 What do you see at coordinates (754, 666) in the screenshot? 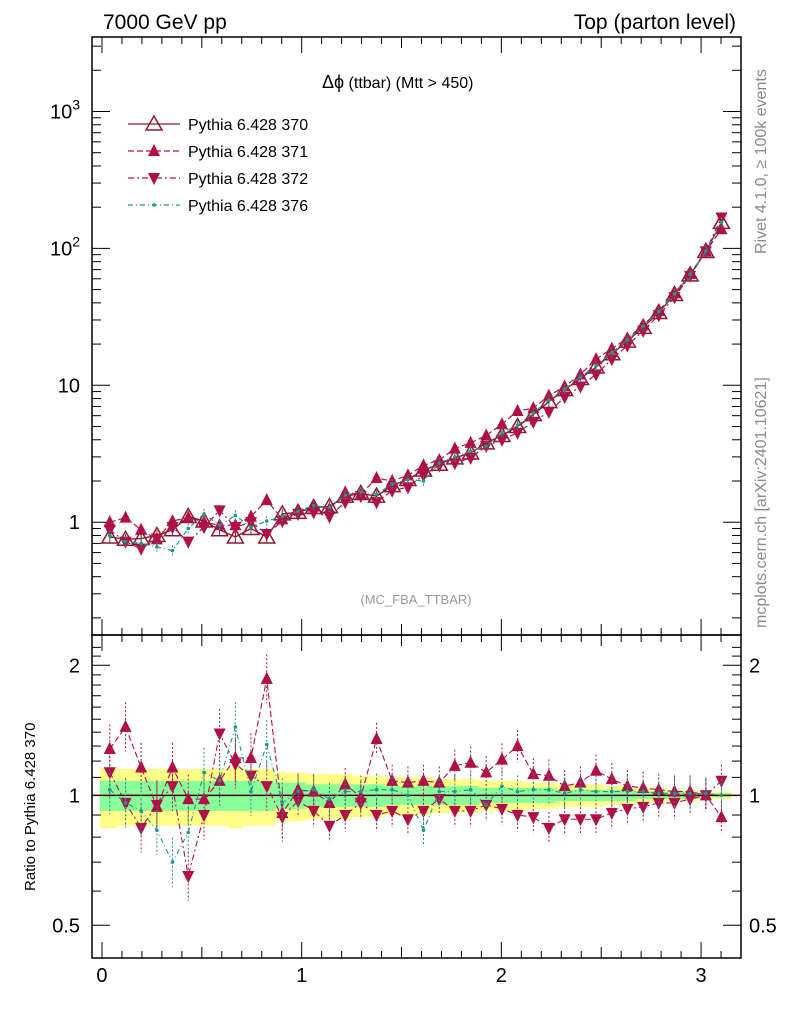
I see `ratio-ytick-label-right: 2` at bounding box center [754, 666].